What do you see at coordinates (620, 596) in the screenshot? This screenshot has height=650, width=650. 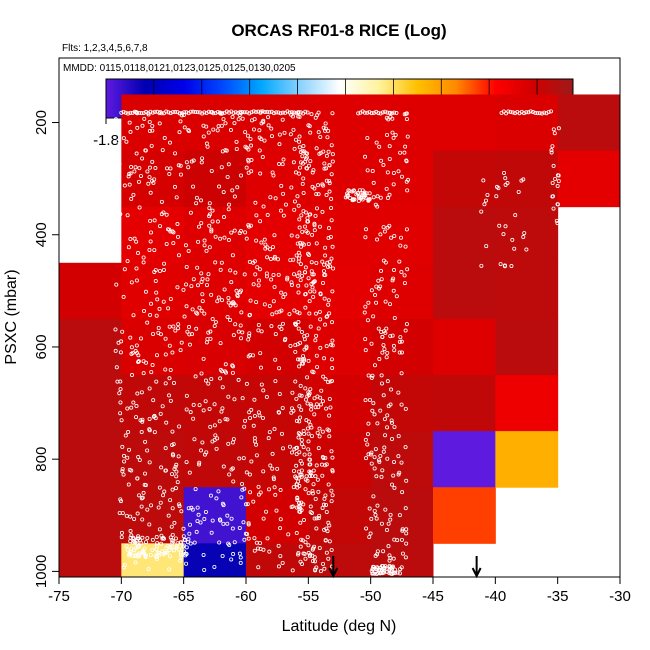 I see `x-tick-label: -30` at bounding box center [620, 596].